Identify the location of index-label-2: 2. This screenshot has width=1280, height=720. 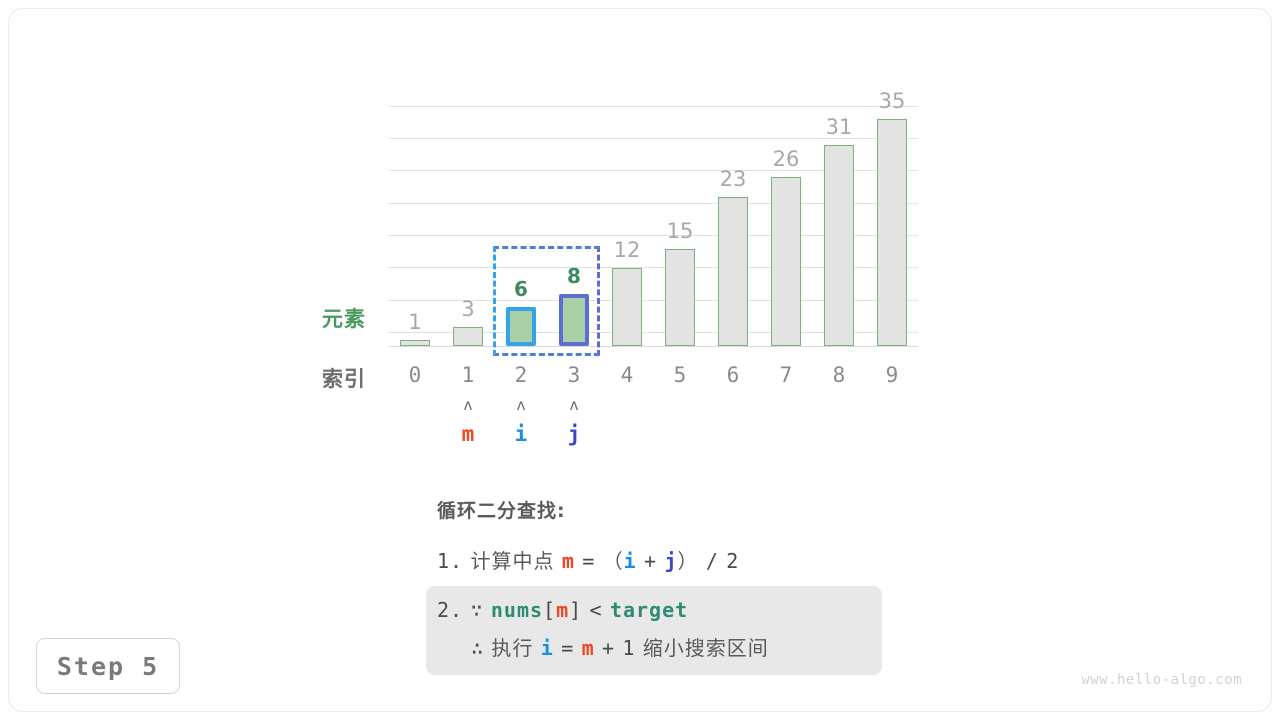
(521, 375).